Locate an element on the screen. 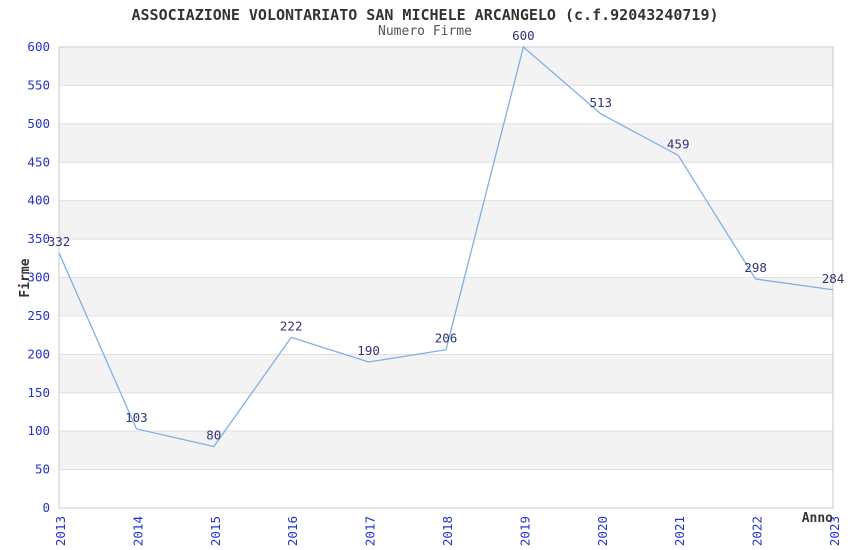  y-tick-label: 150 is located at coordinates (38, 392).